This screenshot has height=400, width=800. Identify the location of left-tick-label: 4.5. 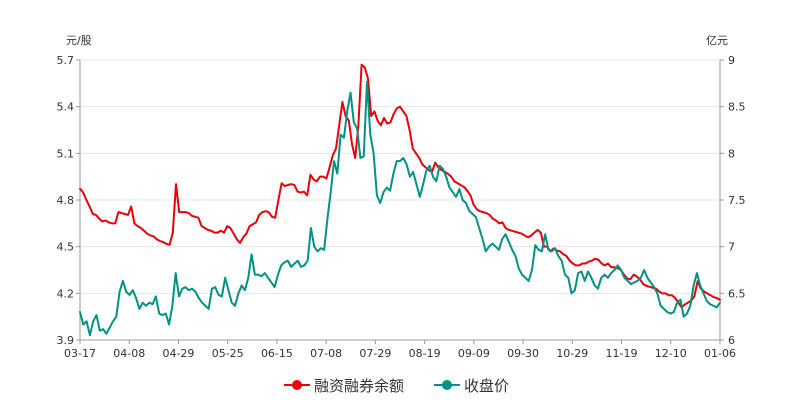
(66, 247).